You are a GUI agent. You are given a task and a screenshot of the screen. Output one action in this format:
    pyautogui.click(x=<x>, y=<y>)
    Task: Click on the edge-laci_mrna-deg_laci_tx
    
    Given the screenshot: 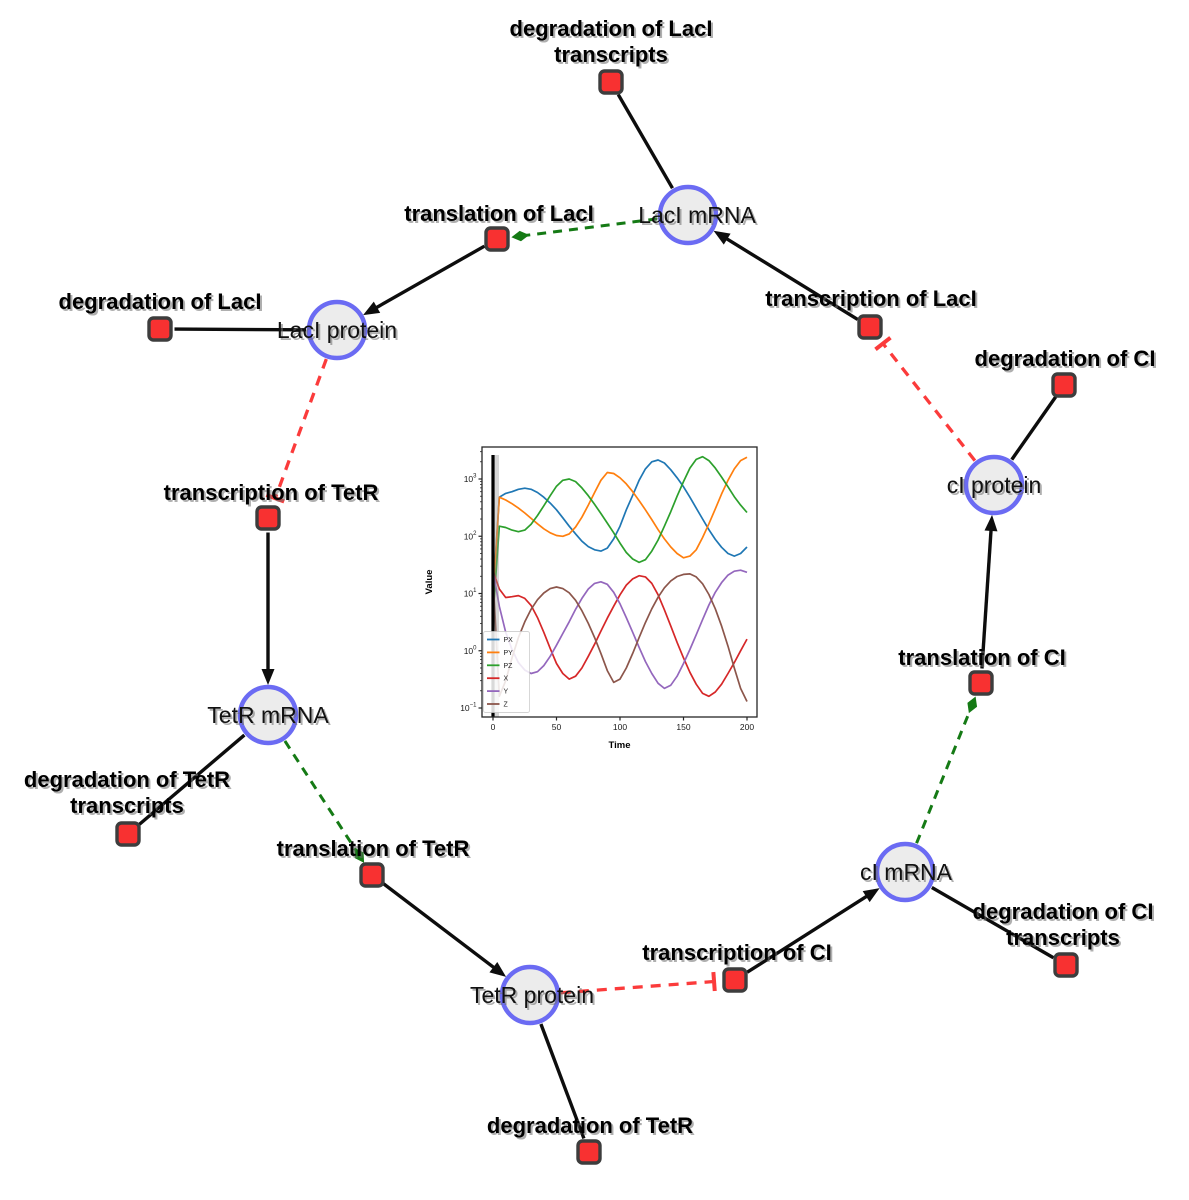 What is the action you would take?
    pyautogui.click(x=645, y=141)
    